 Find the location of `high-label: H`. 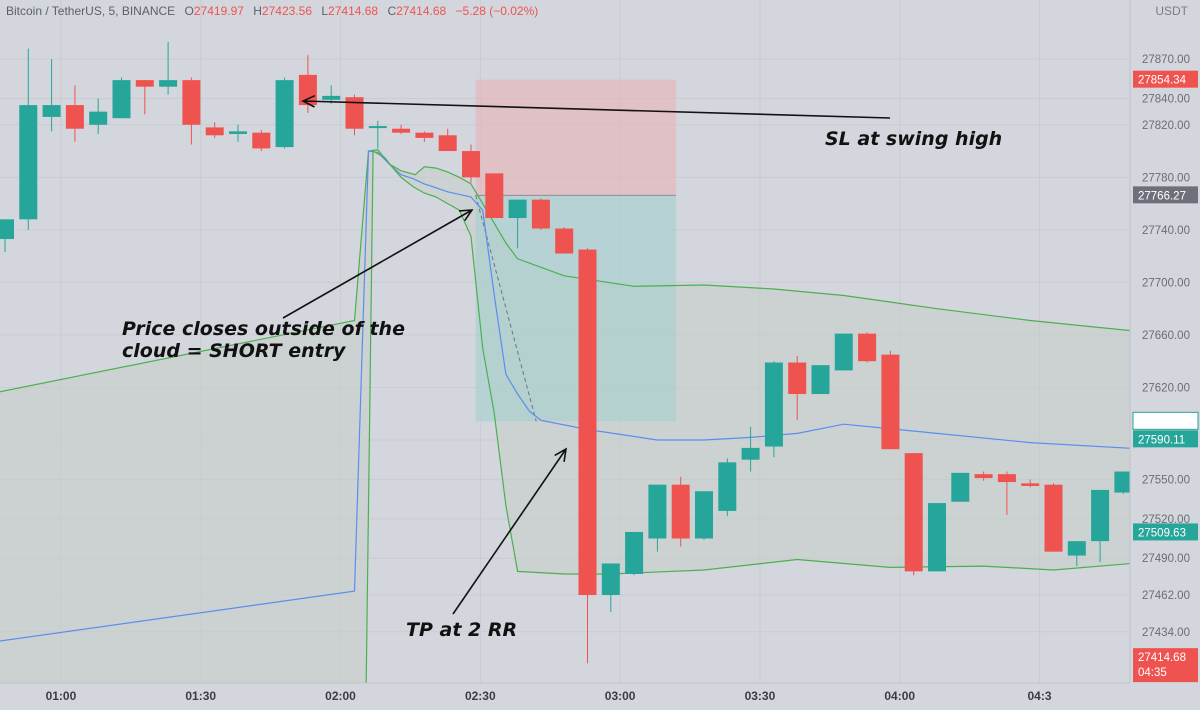

high-label: H is located at coordinates (257, 11).